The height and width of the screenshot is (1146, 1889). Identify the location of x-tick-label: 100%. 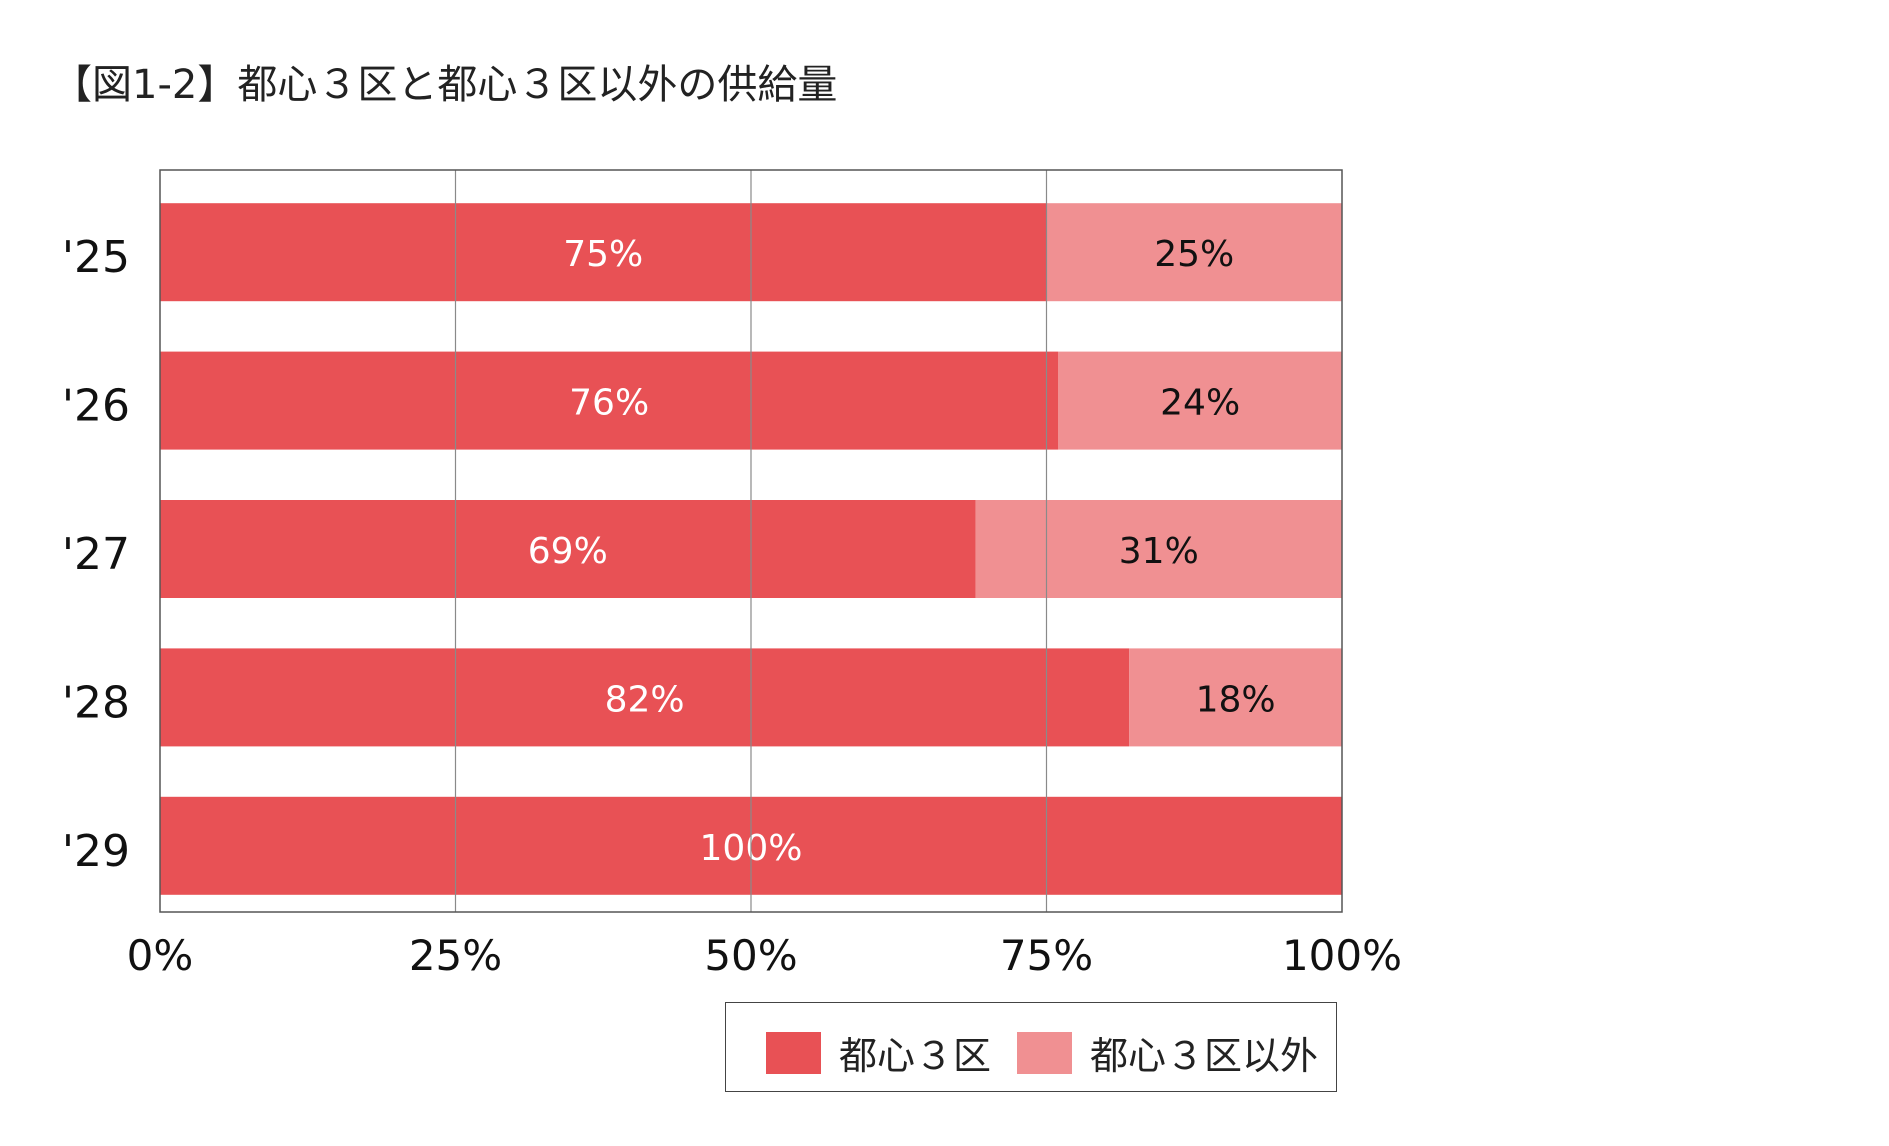
(1342, 955).